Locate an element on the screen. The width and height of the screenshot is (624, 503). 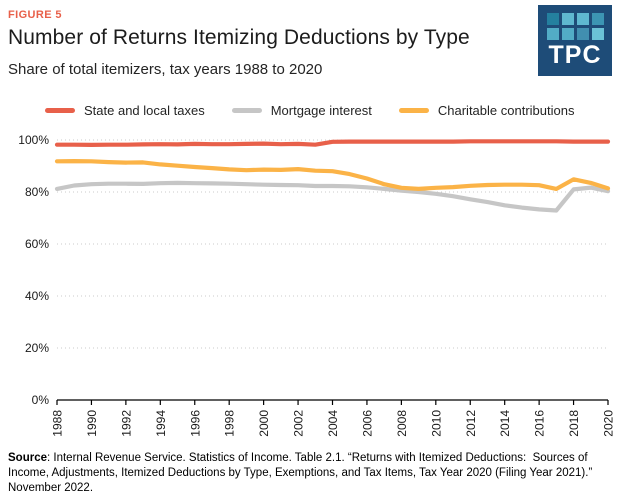
legend-label: Charitable contributions is located at coordinates (506, 110).